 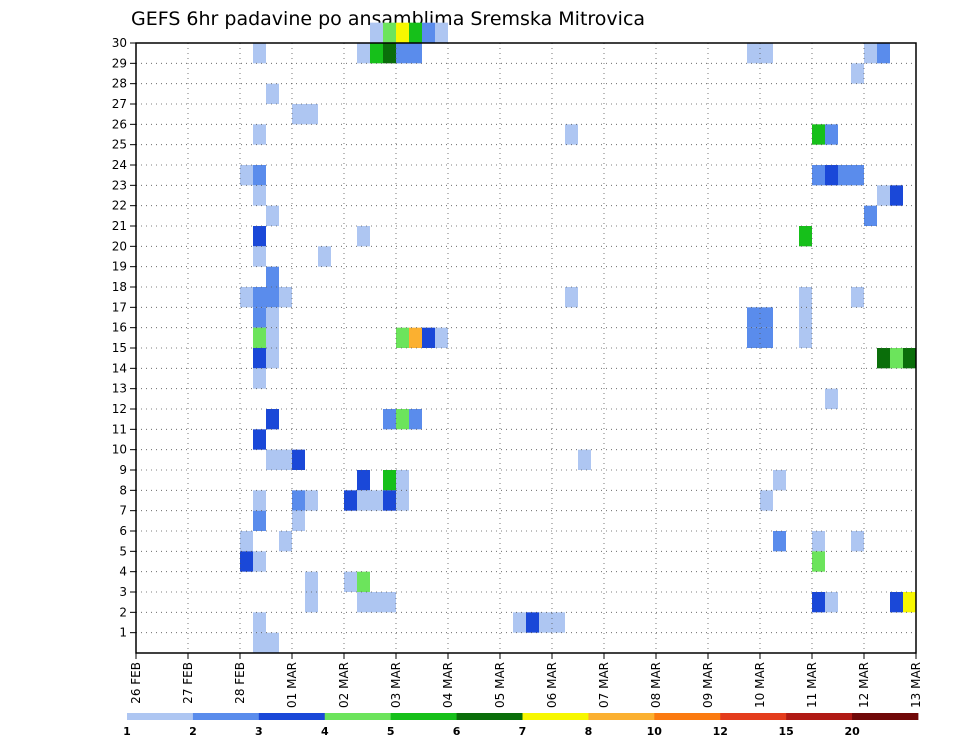 What do you see at coordinates (123, 612) in the screenshot?
I see `y-tick-label: 2` at bounding box center [123, 612].